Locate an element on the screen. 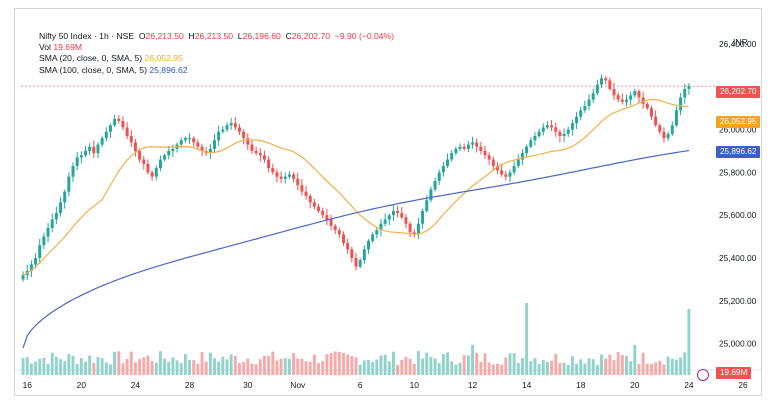  x-tick-label: 18 is located at coordinates (581, 385).